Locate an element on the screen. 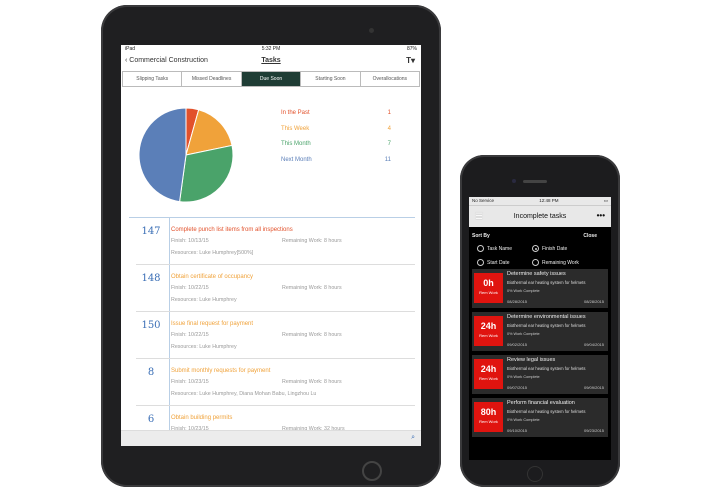  task-finish: Finish: 10/23/15 is located at coordinates (190, 382).